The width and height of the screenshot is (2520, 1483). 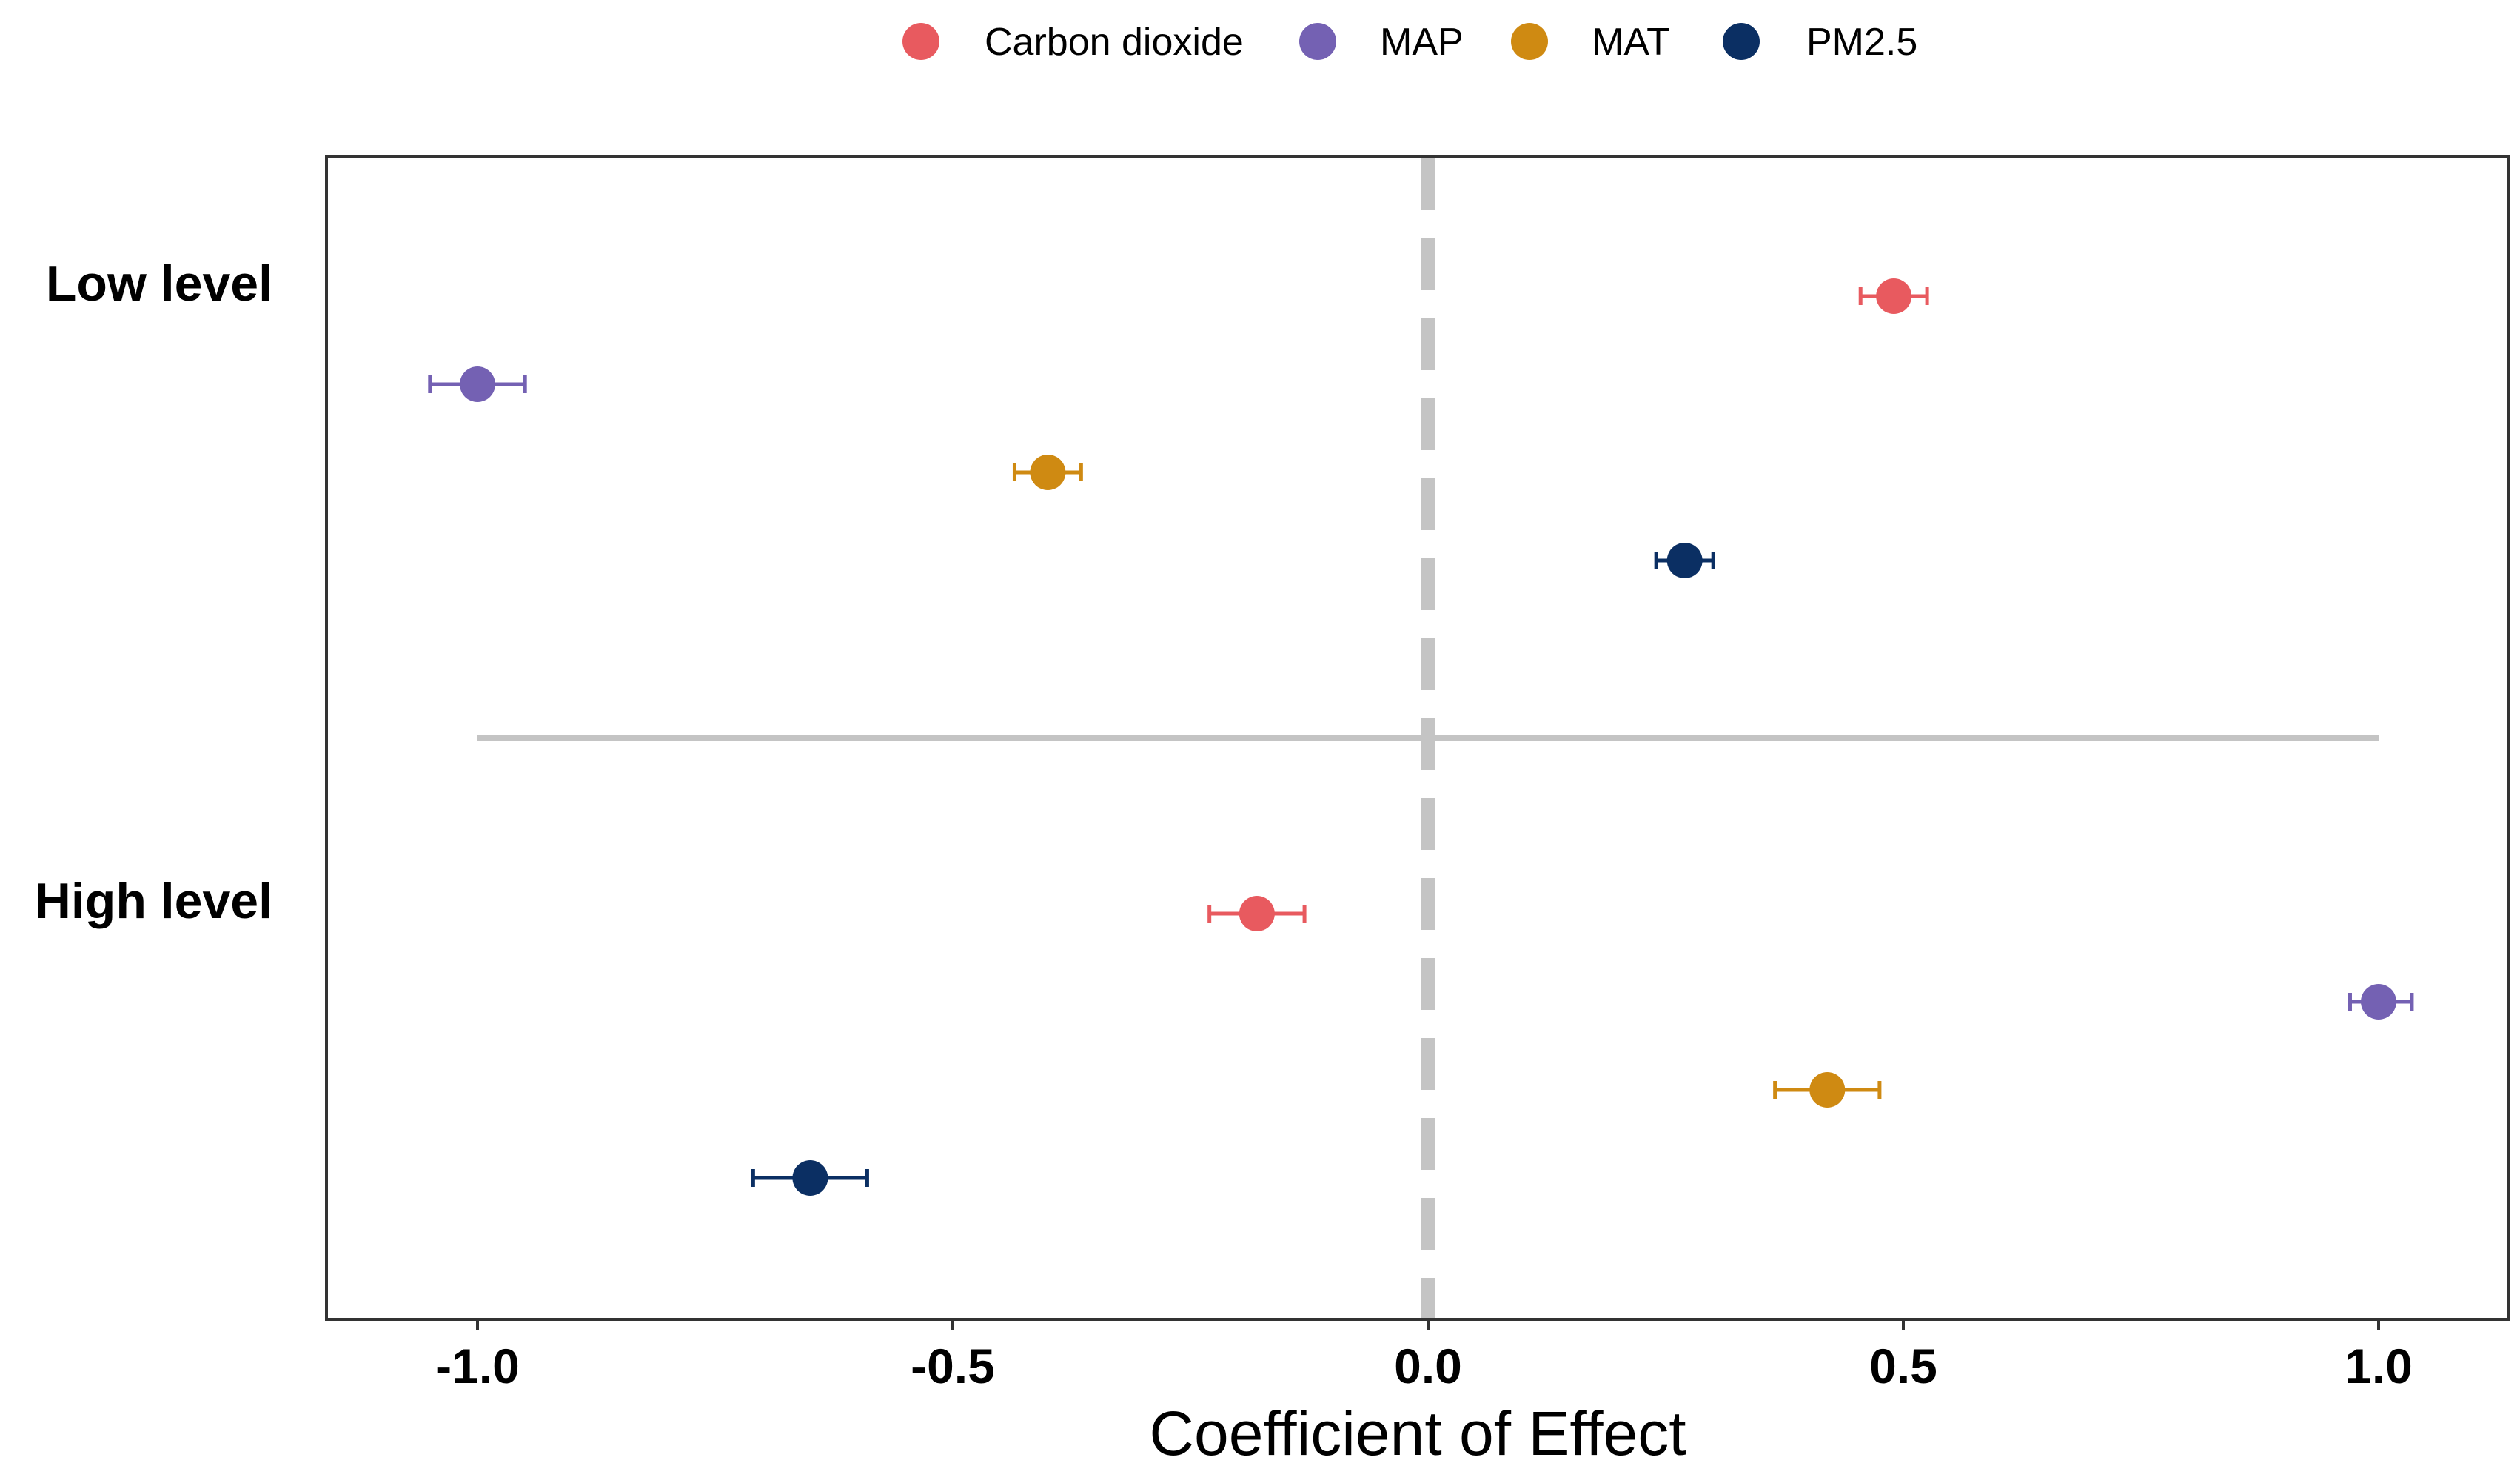 I want to click on legend-label: MAT, so click(x=1631, y=42).